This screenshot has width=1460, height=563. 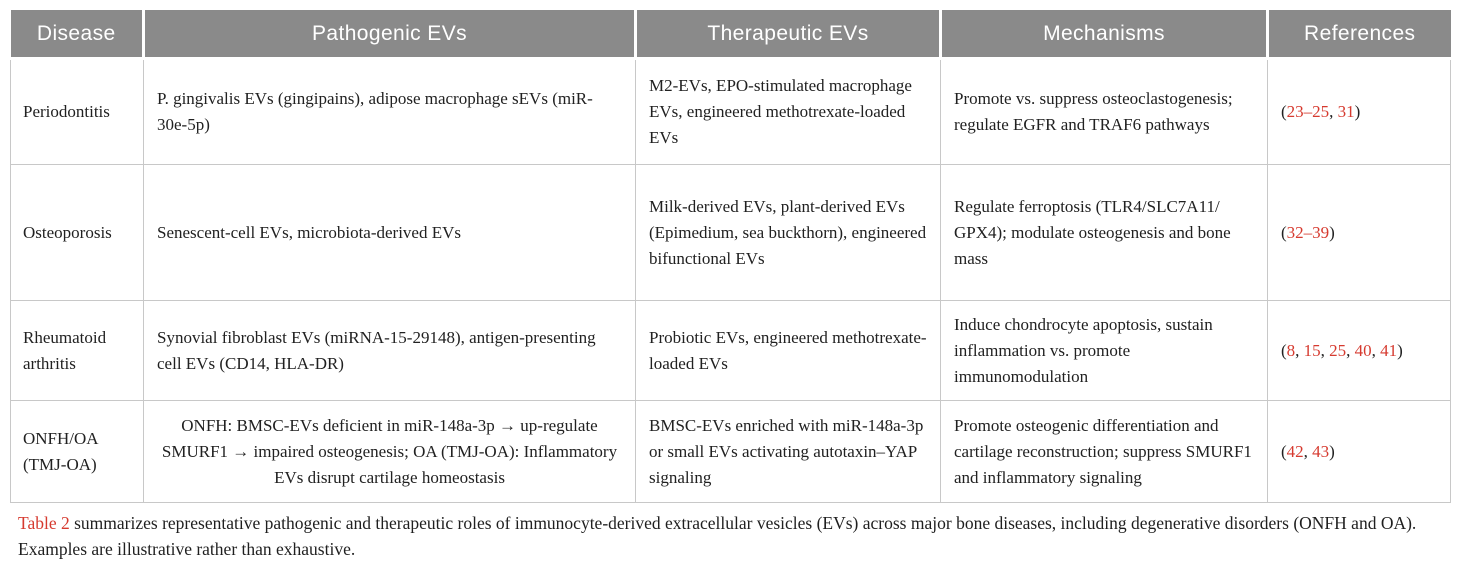 I want to click on citation-link: 41, so click(x=1389, y=350).